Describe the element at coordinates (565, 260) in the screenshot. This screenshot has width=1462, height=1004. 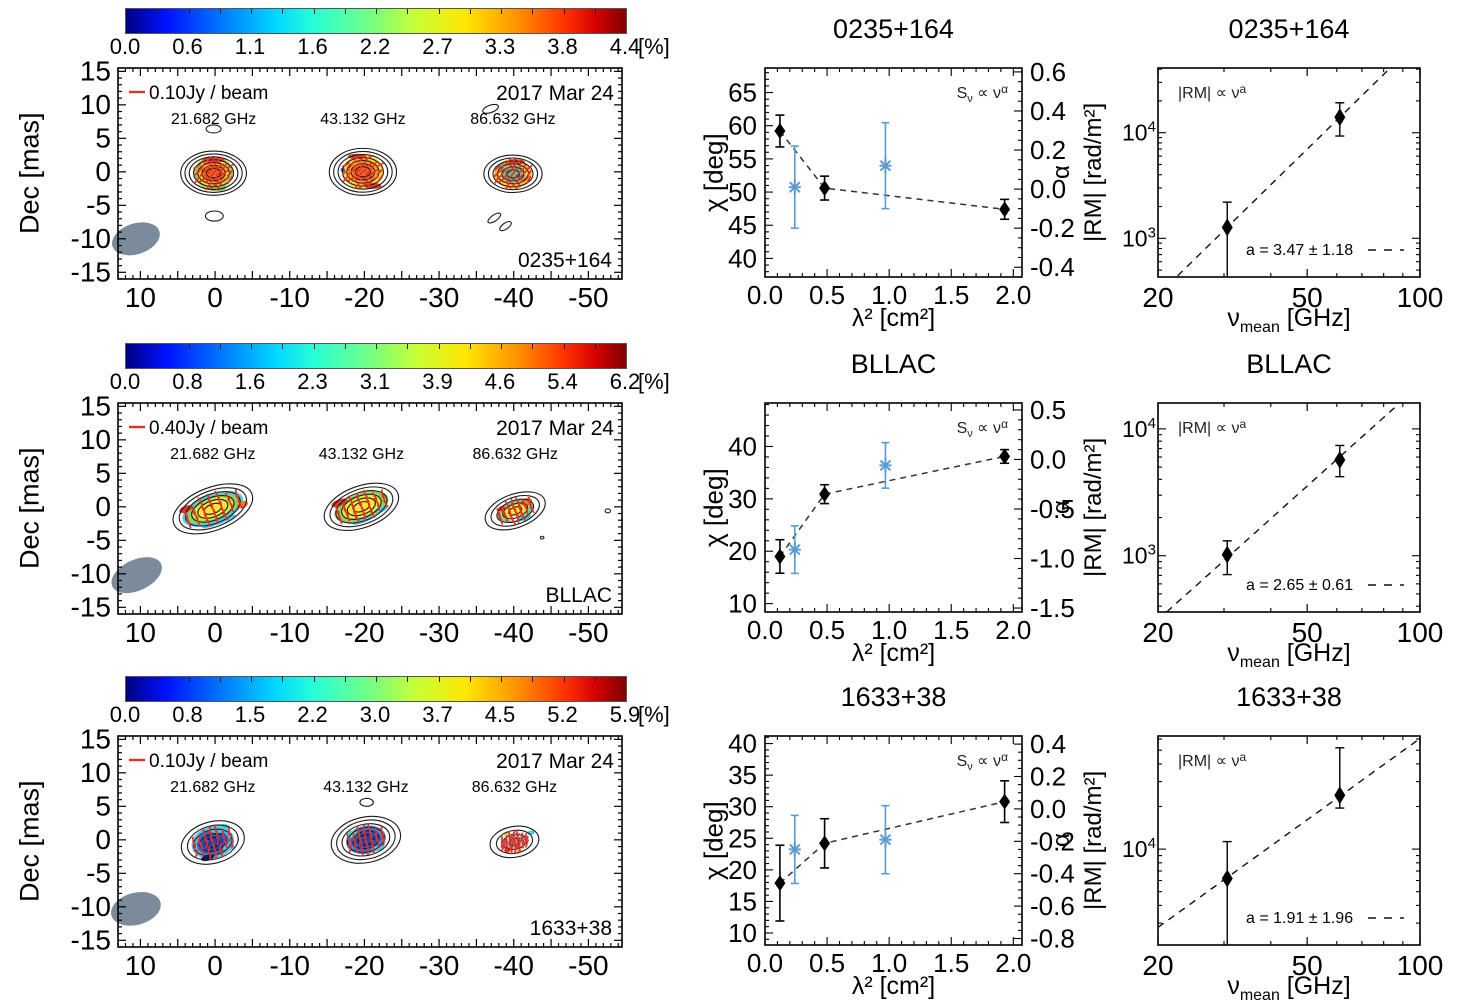
I see `svg-text: 0235+164` at that location.